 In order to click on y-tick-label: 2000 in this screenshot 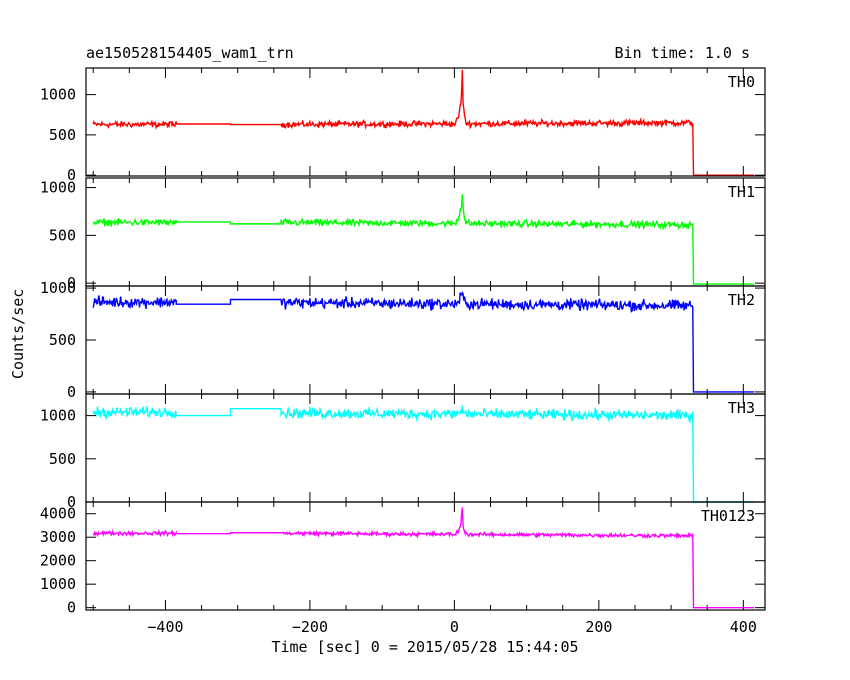, I will do `click(58, 561)`.